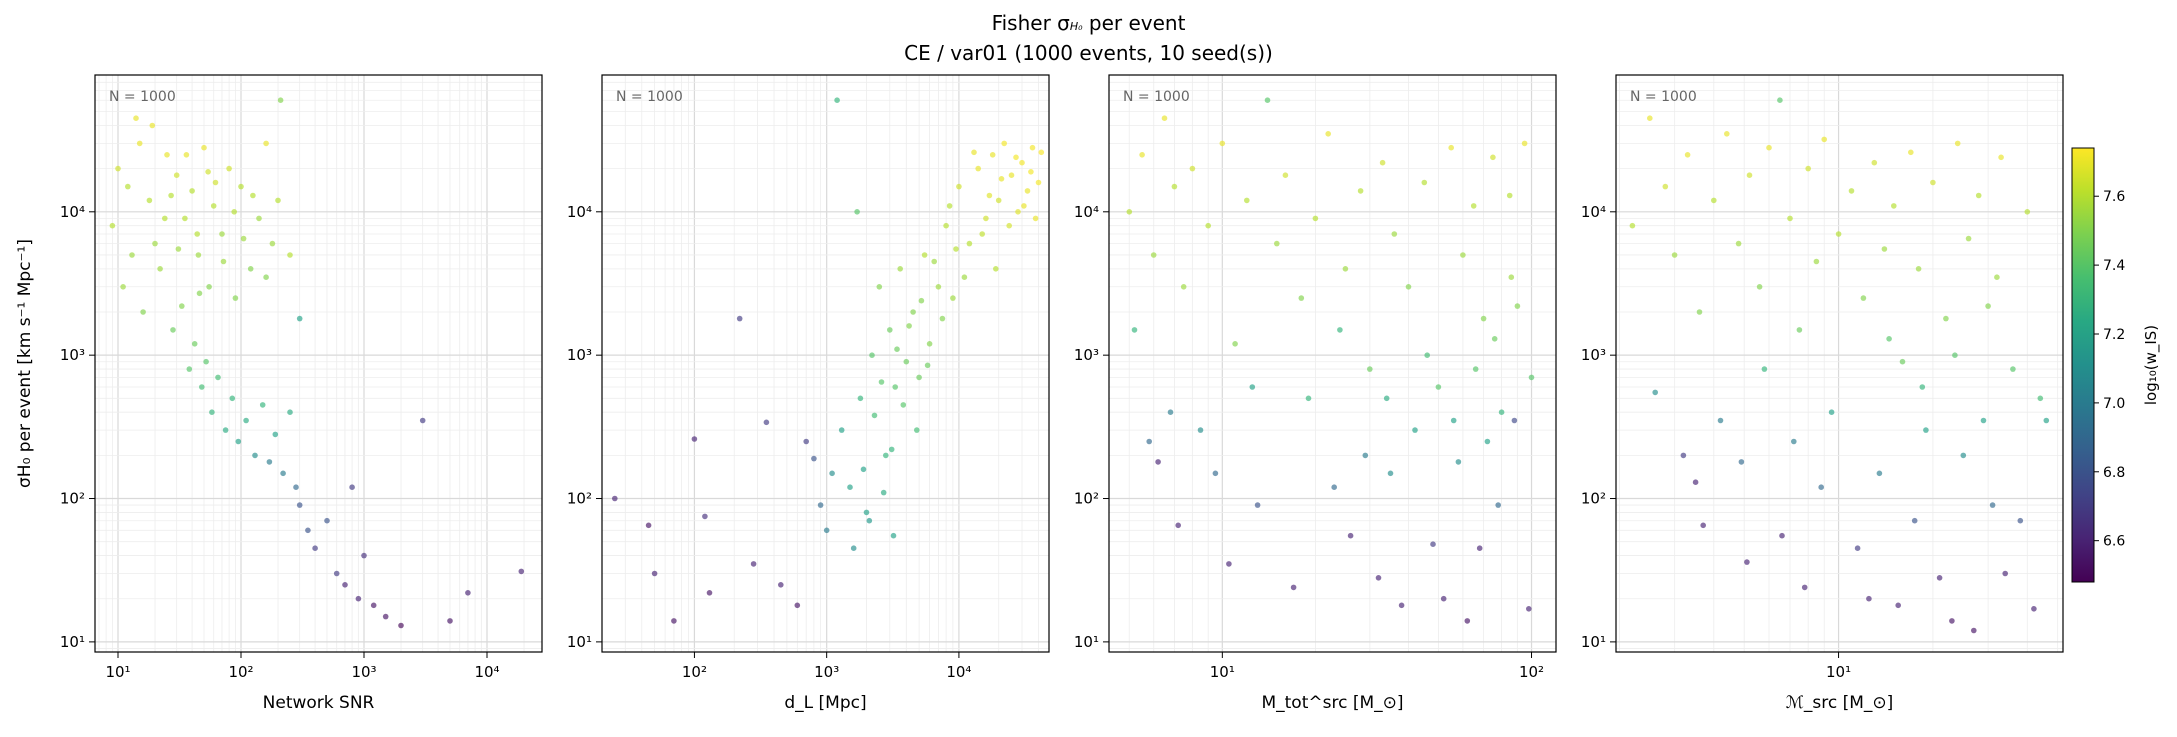 The image size is (2177, 737). What do you see at coordinates (2114, 335) in the screenshot?
I see `colorbar-tick-label: 7.2` at bounding box center [2114, 335].